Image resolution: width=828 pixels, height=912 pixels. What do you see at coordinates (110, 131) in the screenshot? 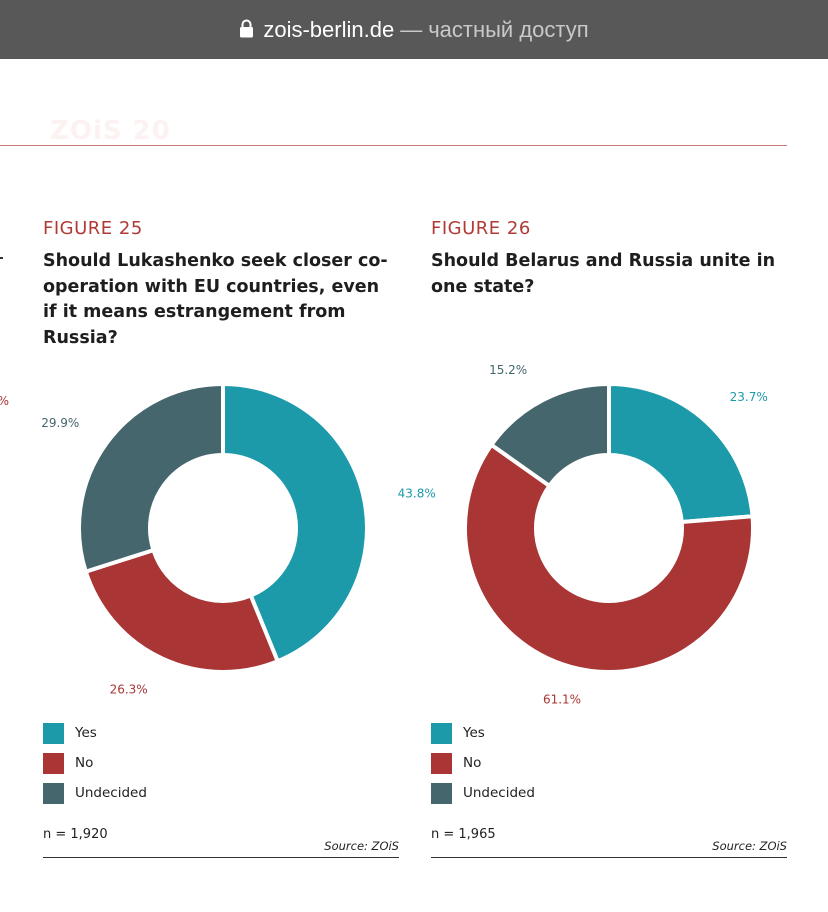
I see `faded-section-heading: ZOiS 20` at bounding box center [110, 131].